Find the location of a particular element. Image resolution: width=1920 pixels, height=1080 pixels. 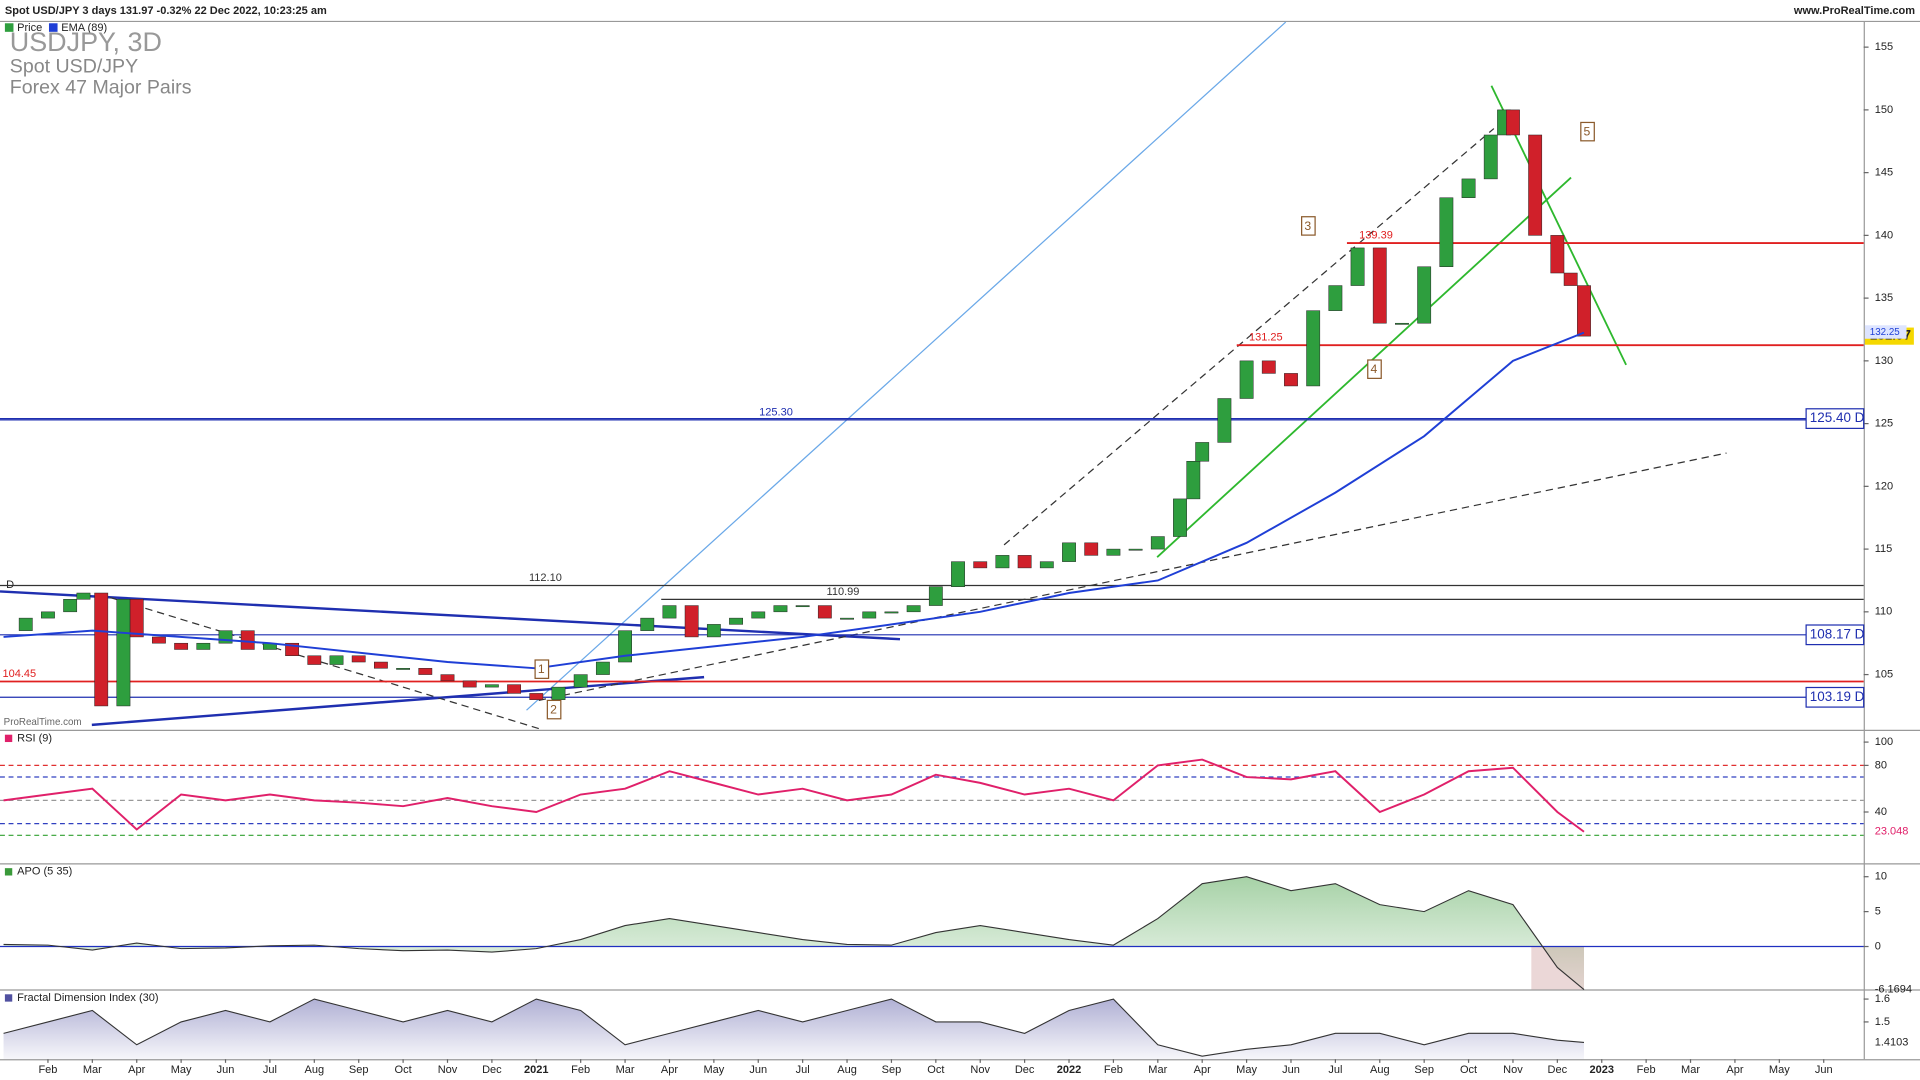

y-tick-label: 5 is located at coordinates (1878, 912).